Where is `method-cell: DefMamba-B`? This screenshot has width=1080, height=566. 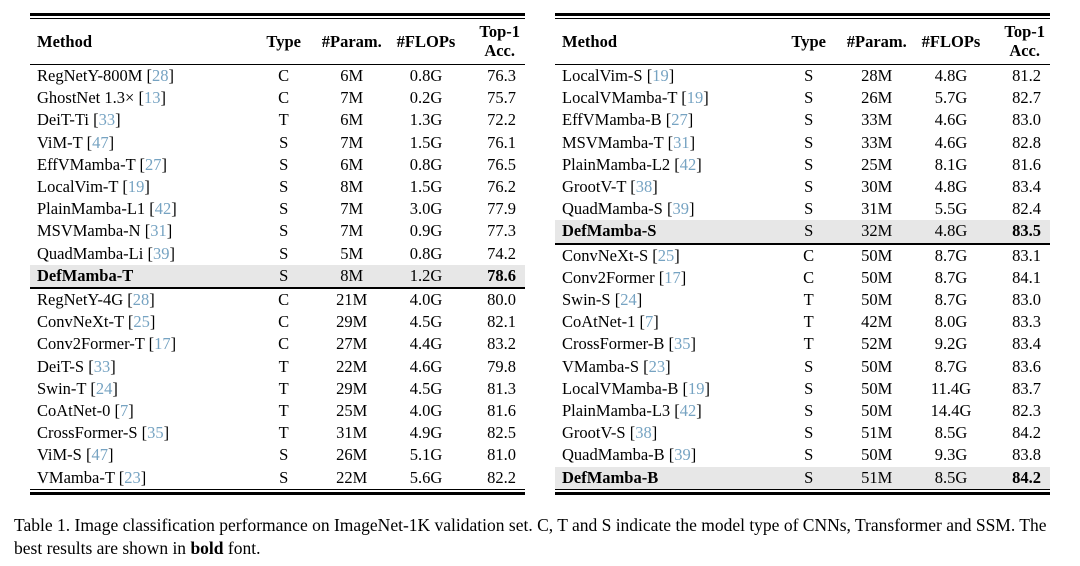
method-cell: DefMamba-B is located at coordinates (666, 478).